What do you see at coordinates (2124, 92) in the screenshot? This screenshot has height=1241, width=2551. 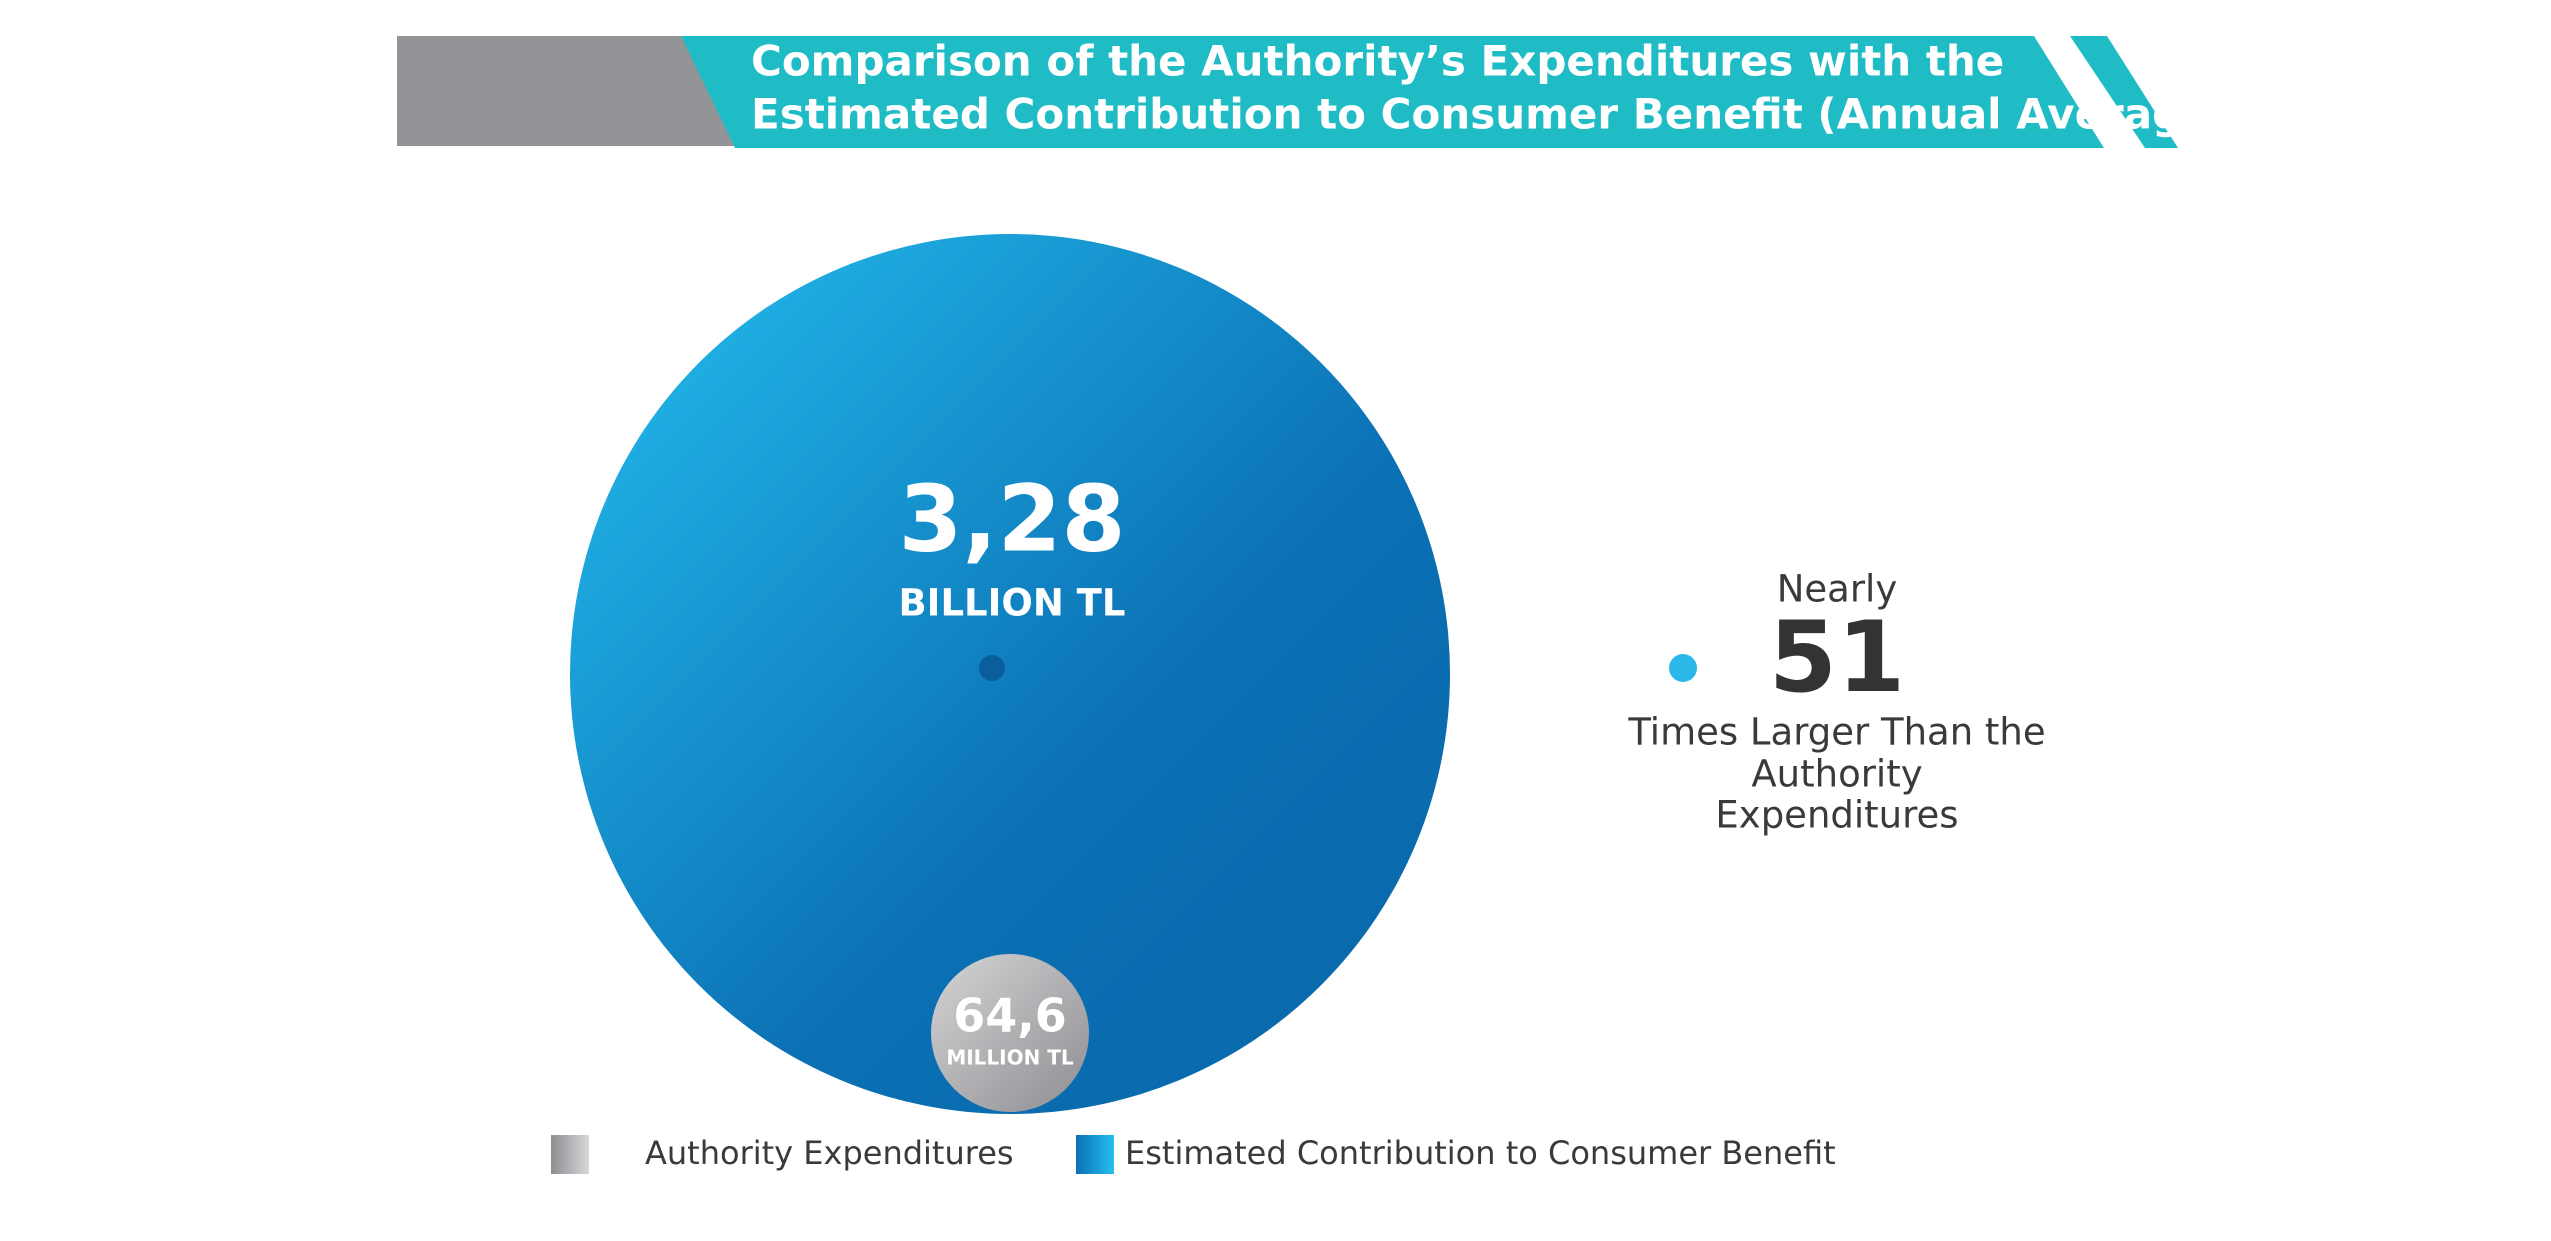 I see `header-stripe` at bounding box center [2124, 92].